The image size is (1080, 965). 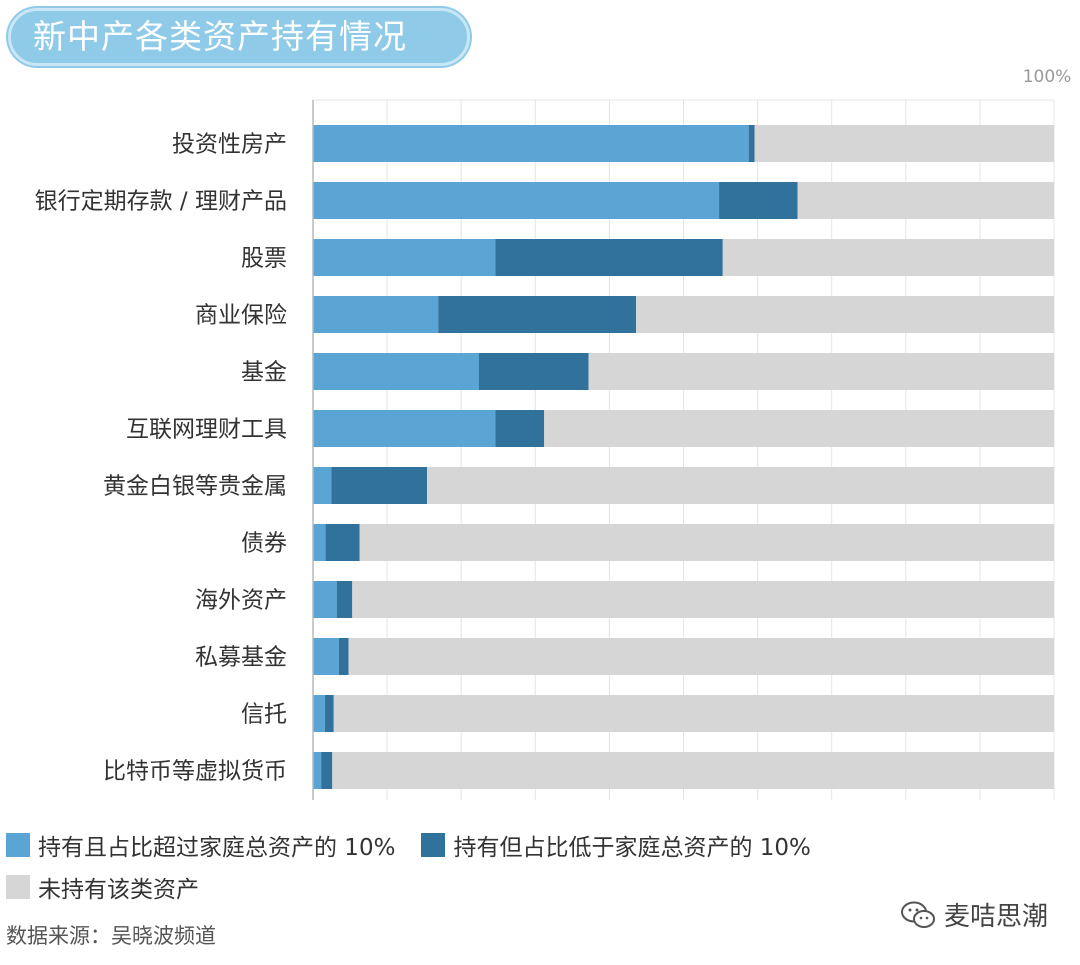 What do you see at coordinates (217, 848) in the screenshot?
I see `legend-label-over-10: 持有且占比超过家庭总资产的 10%` at bounding box center [217, 848].